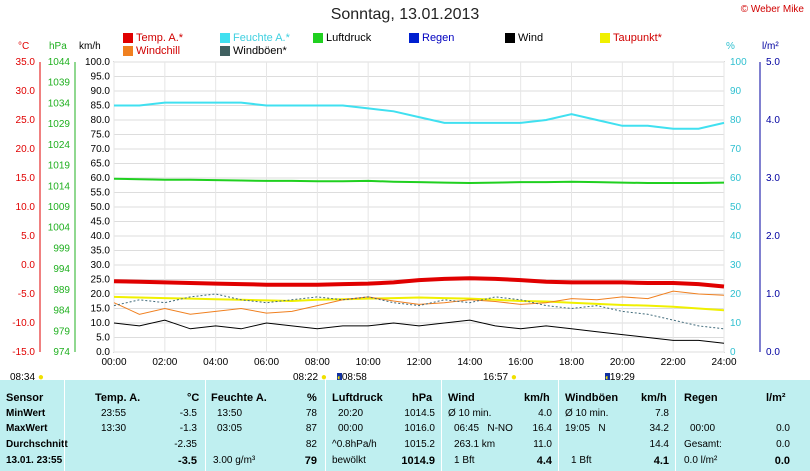 The width and height of the screenshot is (810, 471). I want to click on wind-tick: 70.0, so click(101, 149).